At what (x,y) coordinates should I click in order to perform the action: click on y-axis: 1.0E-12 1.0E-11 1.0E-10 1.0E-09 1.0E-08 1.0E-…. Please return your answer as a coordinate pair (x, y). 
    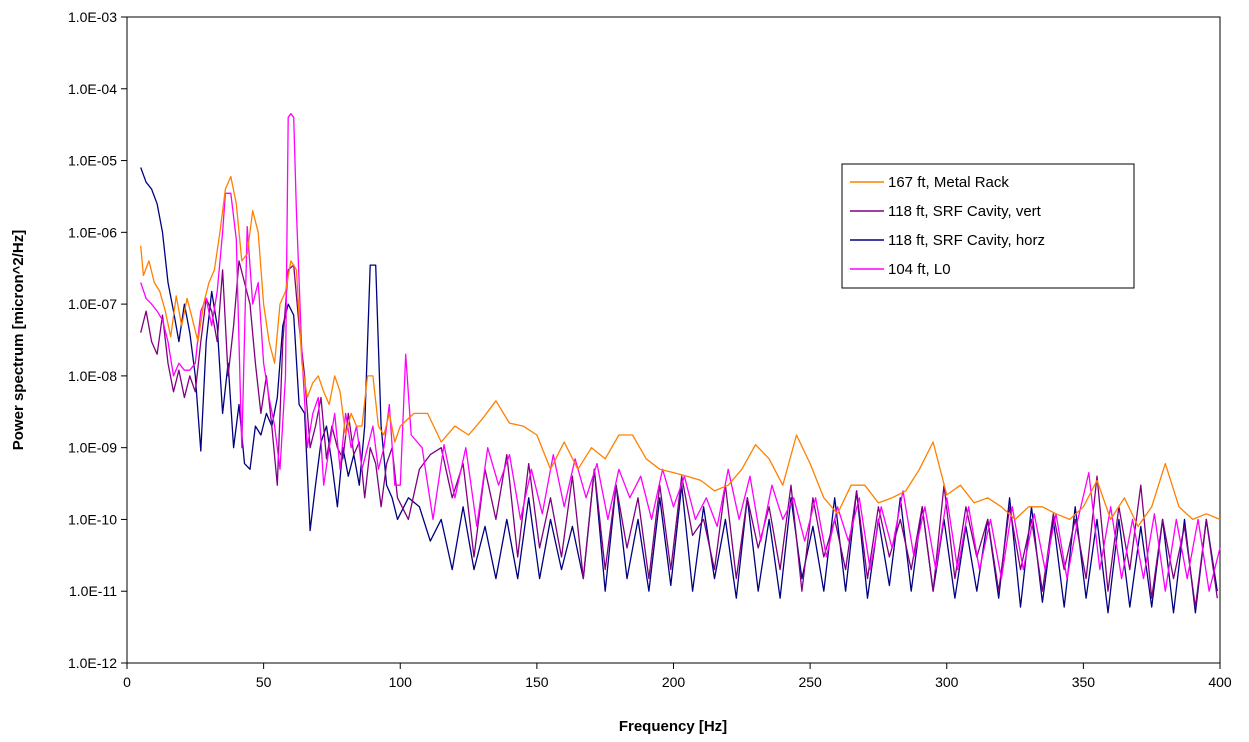
    Looking at the image, I should click on (97, 340).